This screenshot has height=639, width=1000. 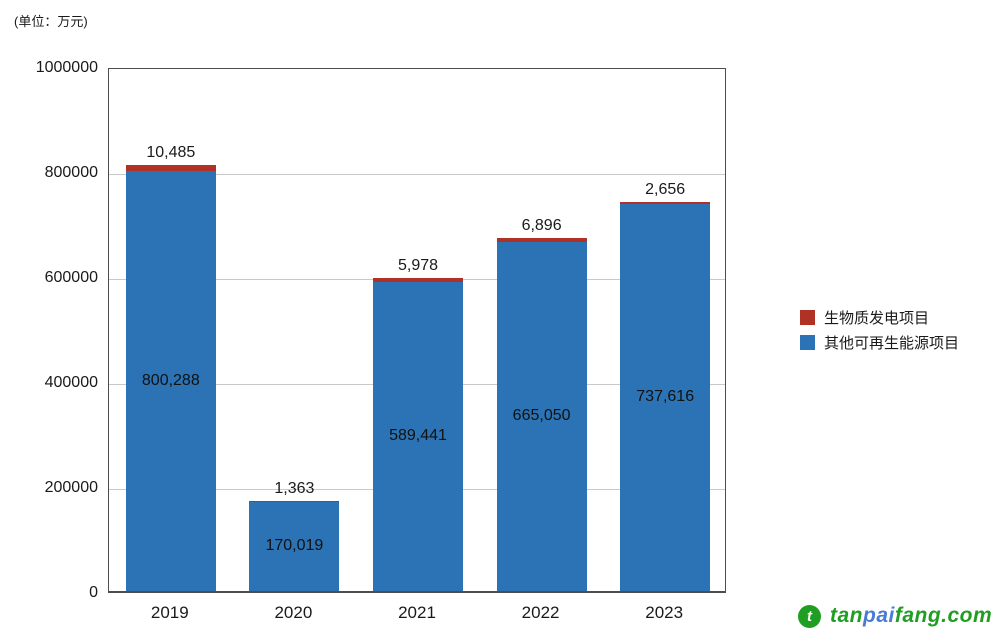 What do you see at coordinates (170, 168) in the screenshot?
I see `bar-biomass-2019` at bounding box center [170, 168].